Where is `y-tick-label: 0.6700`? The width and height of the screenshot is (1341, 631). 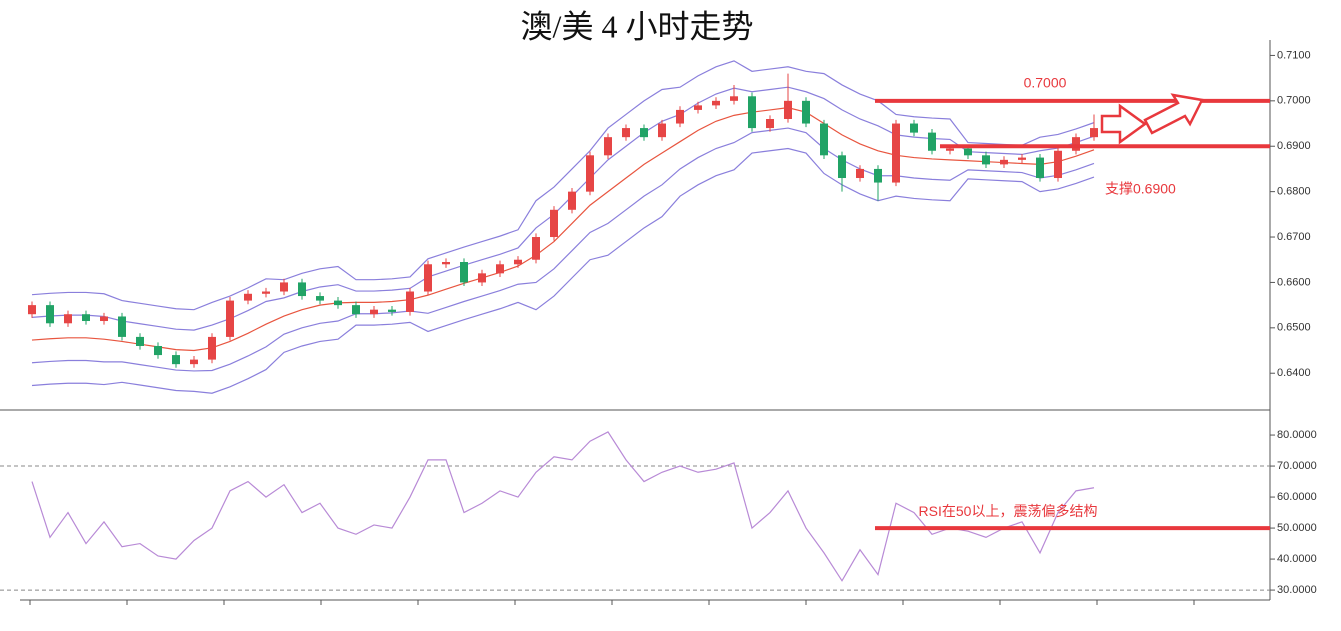 y-tick-label: 0.6700 is located at coordinates (1294, 237).